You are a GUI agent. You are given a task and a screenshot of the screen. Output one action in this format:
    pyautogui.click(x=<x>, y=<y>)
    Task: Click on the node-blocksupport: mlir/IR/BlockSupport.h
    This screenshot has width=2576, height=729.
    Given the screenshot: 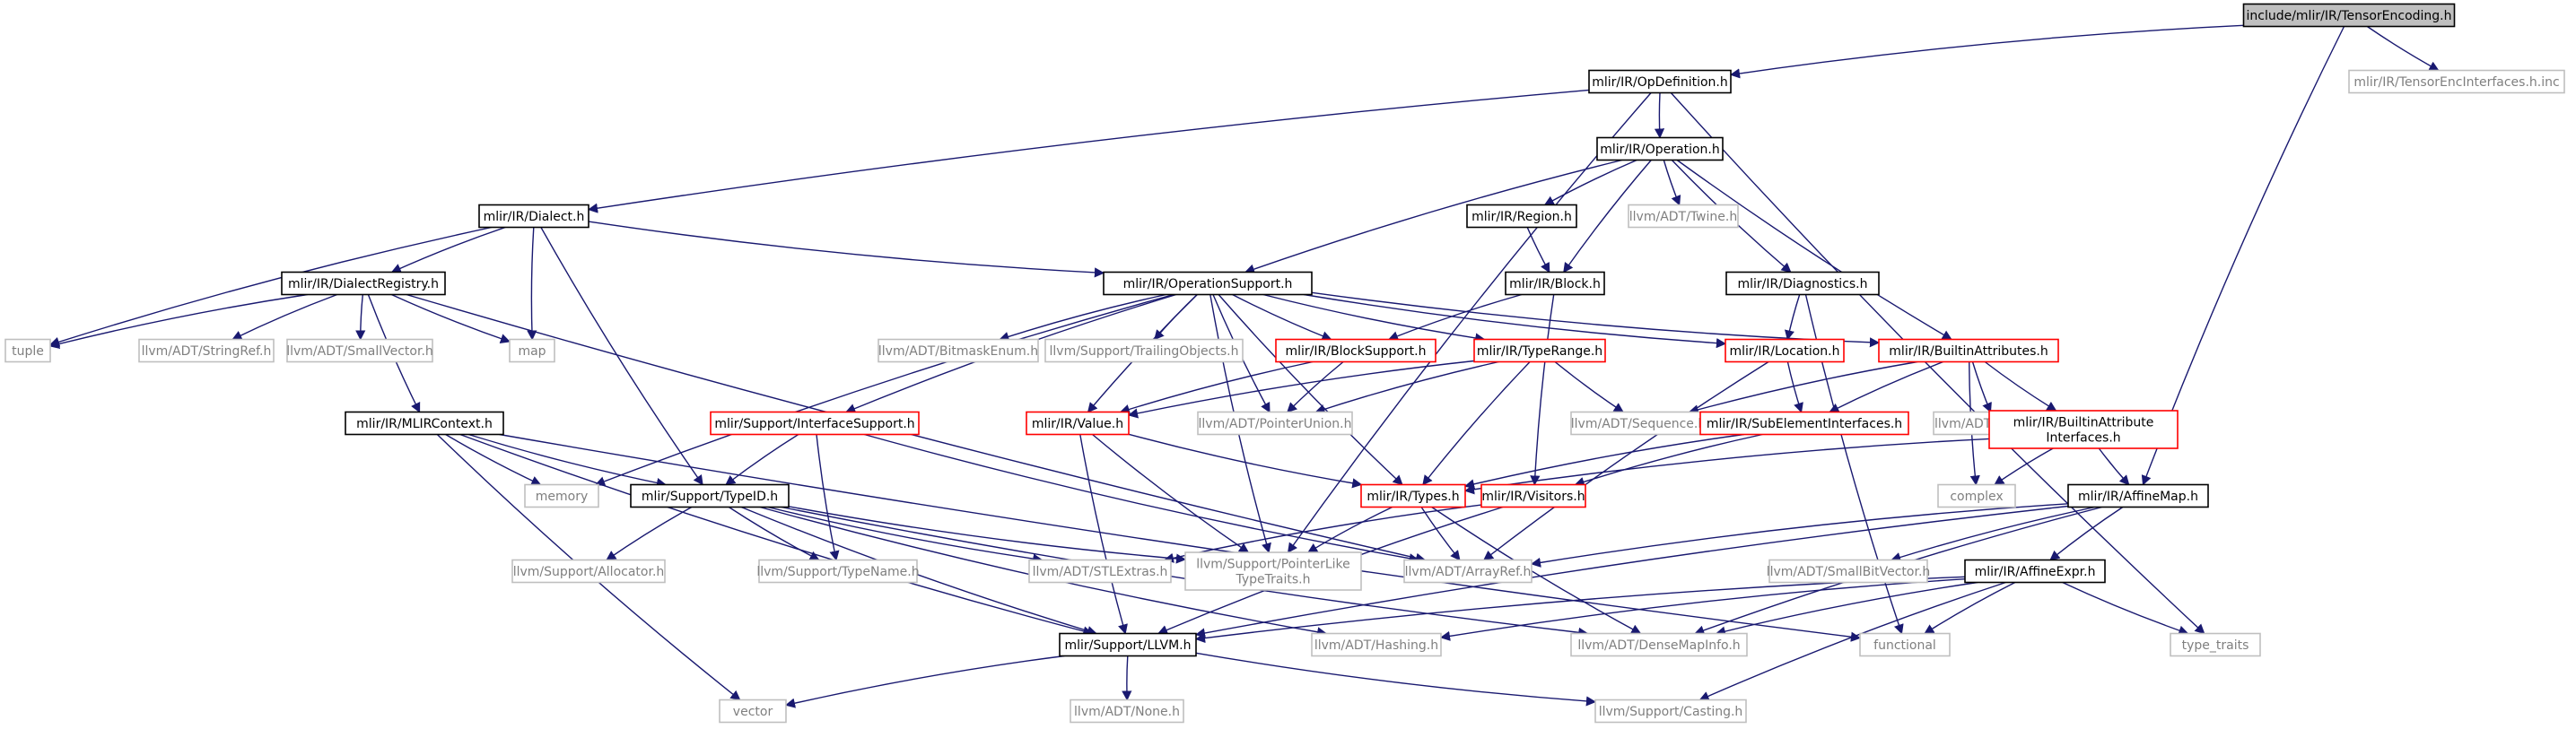 What is the action you would take?
    pyautogui.click(x=1355, y=350)
    